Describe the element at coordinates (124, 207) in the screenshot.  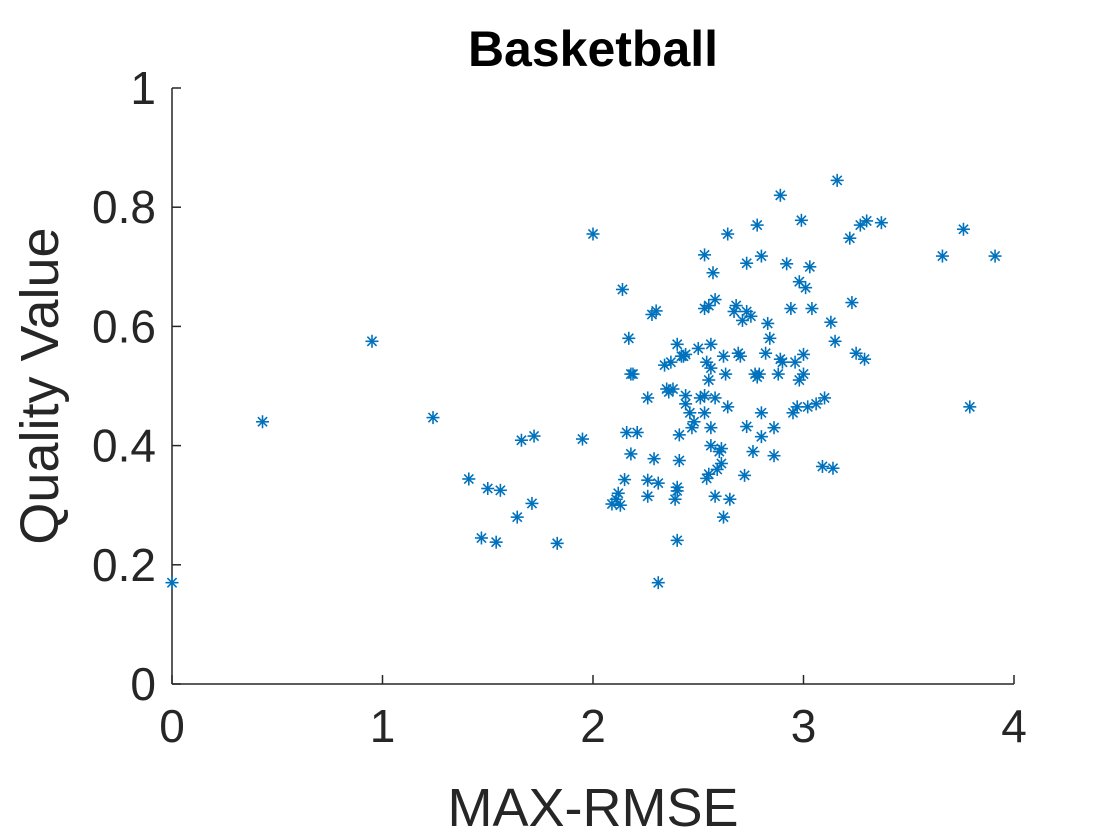
I see `y-tick-label: 0.8` at that location.